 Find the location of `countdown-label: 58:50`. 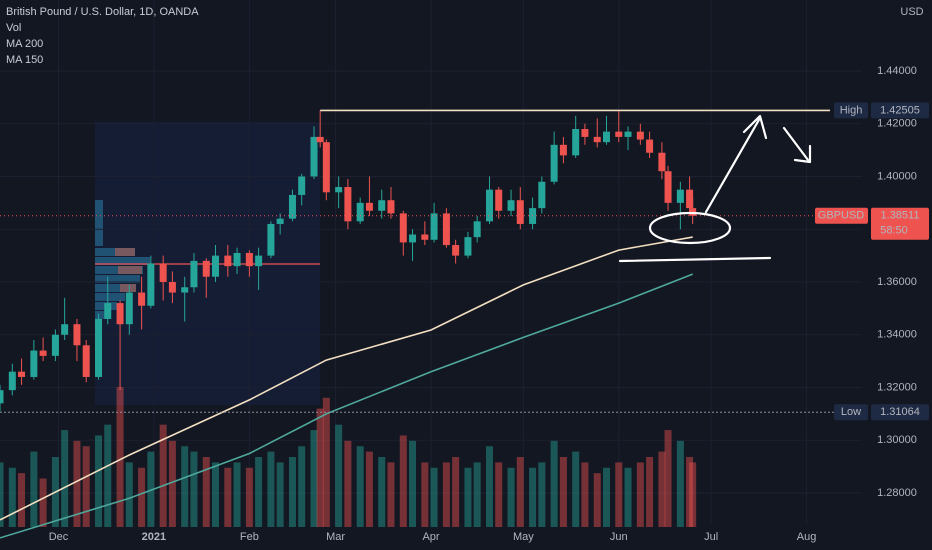

countdown-label: 58:50 is located at coordinates (894, 231).